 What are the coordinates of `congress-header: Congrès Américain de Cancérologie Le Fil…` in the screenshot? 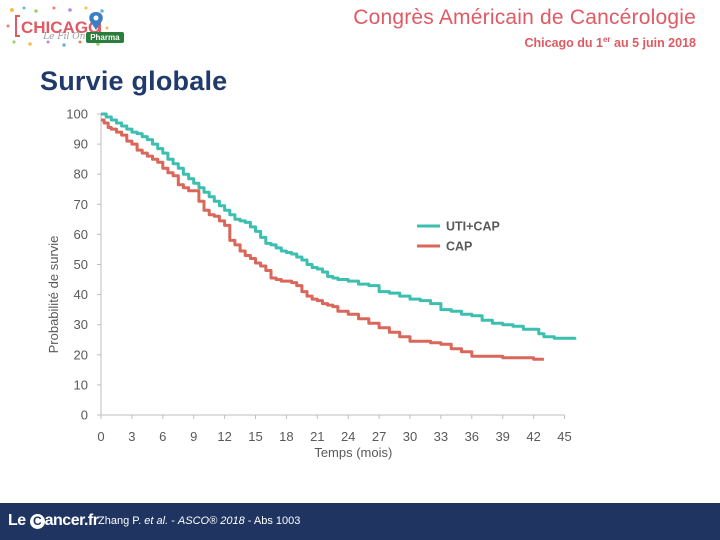 It's located at (369, 28).